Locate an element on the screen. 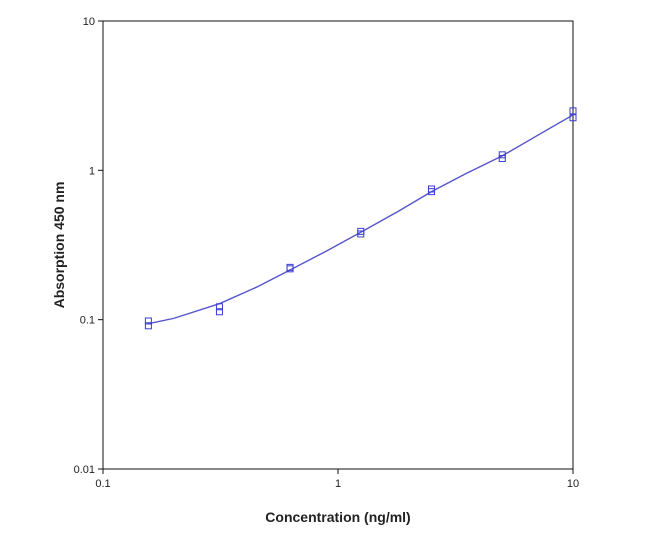 Image resolution: width=650 pixels, height=543 pixels. y-tick-label: 1 is located at coordinates (92, 171).